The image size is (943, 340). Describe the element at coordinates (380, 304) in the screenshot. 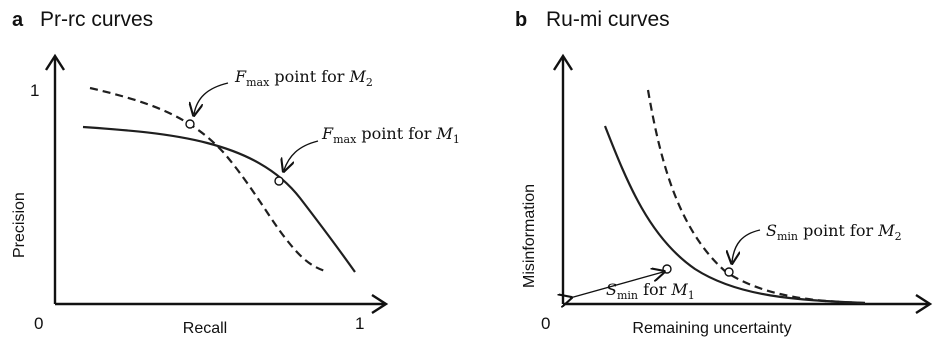

I see `panel-a-x-axis-arrow` at that location.